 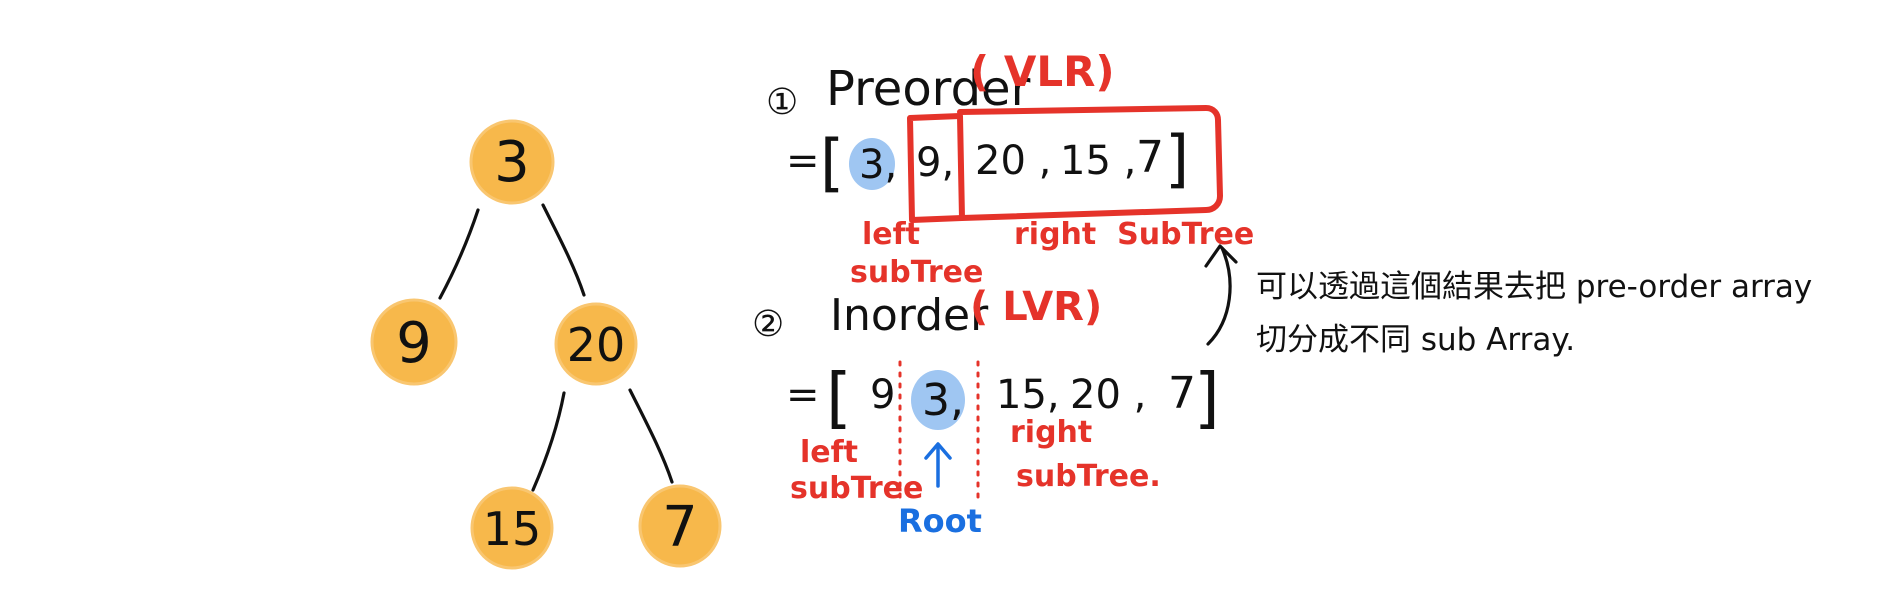 What do you see at coordinates (1134, 234) in the screenshot?
I see `preorder-right-subtree-label: right SubTree` at bounding box center [1134, 234].